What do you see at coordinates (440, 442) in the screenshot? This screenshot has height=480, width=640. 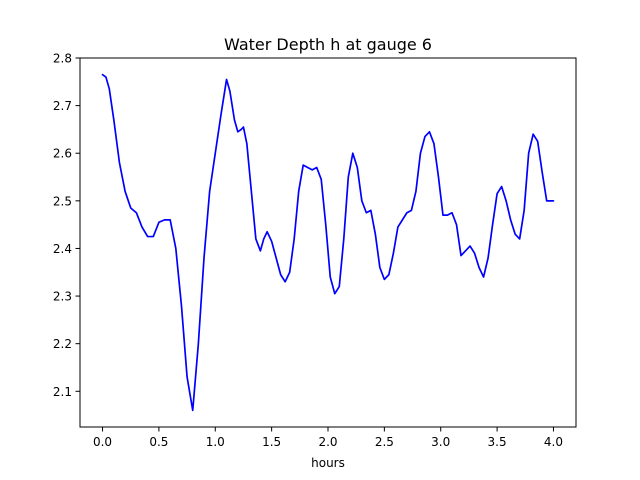 I see `x-tick-label: 3.0` at bounding box center [440, 442].